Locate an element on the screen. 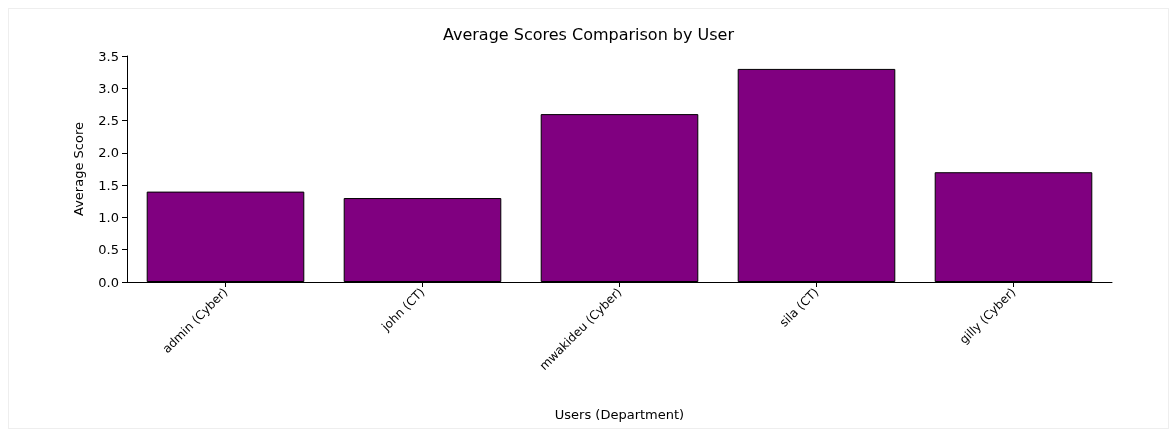 The image size is (1175, 435). y-axis-title: Average Score is located at coordinates (78, 169).